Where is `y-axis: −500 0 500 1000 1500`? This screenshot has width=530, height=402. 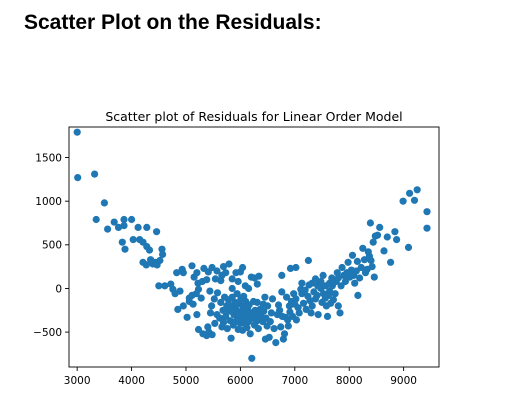 y-axis: −500 0 500 1000 1500 is located at coordinates (51, 245).